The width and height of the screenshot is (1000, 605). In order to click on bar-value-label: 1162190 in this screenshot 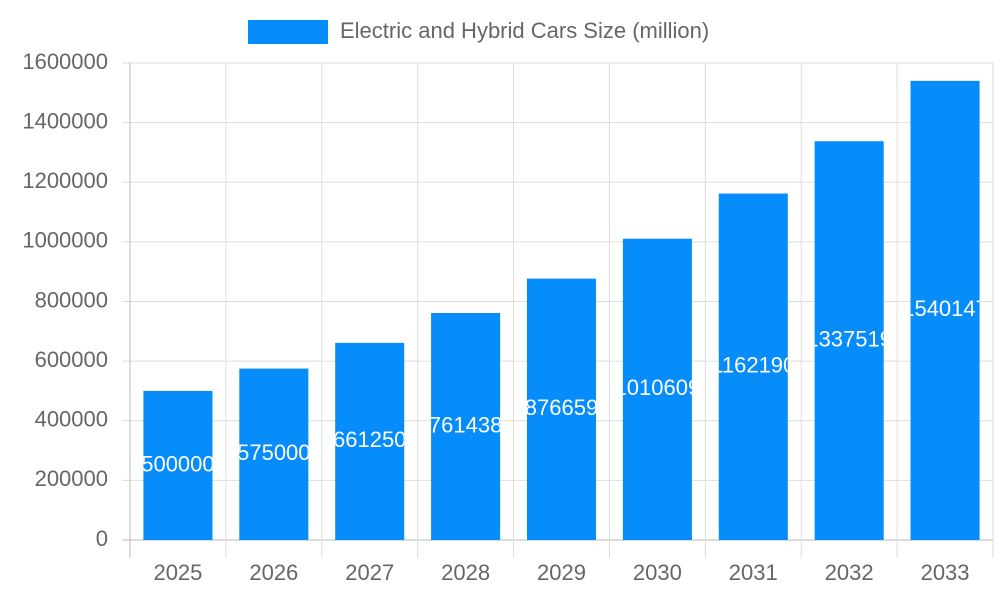, I will do `click(753, 365)`.